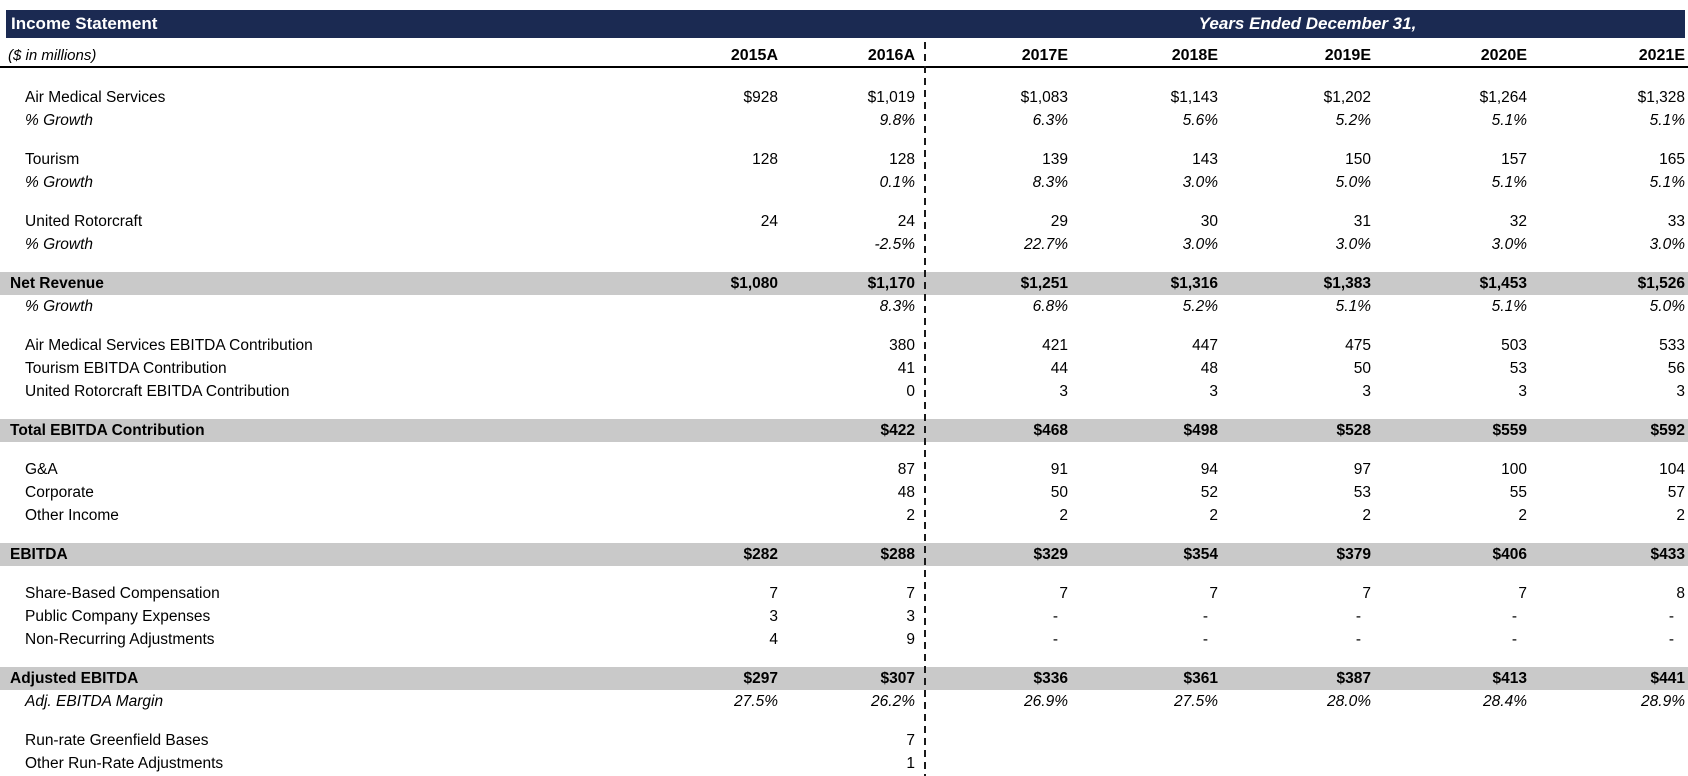 The image size is (1688, 776). Describe the element at coordinates (126, 368) in the screenshot. I see `row-label: Tourism EBITDA Contribution` at that location.